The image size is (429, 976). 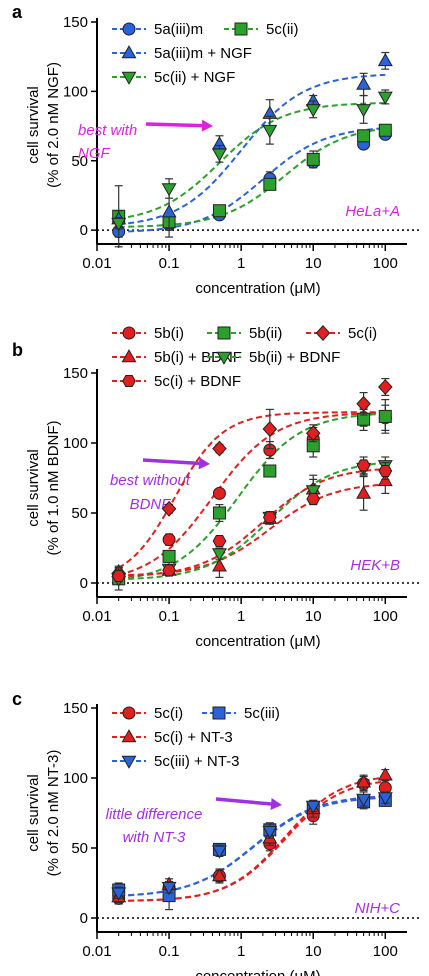 What do you see at coordinates (169, 333) in the screenshot?
I see `legend-label: 5b(i)` at bounding box center [169, 333].